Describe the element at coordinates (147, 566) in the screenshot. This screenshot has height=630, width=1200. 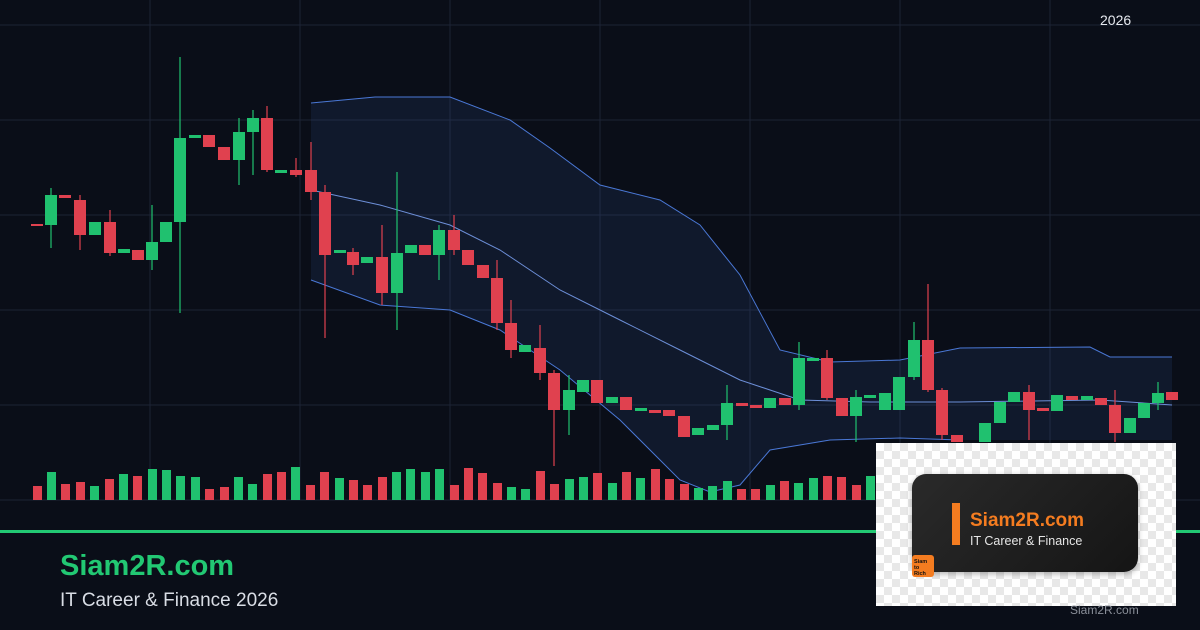
I see `brand-title: Siam2R.com` at that location.